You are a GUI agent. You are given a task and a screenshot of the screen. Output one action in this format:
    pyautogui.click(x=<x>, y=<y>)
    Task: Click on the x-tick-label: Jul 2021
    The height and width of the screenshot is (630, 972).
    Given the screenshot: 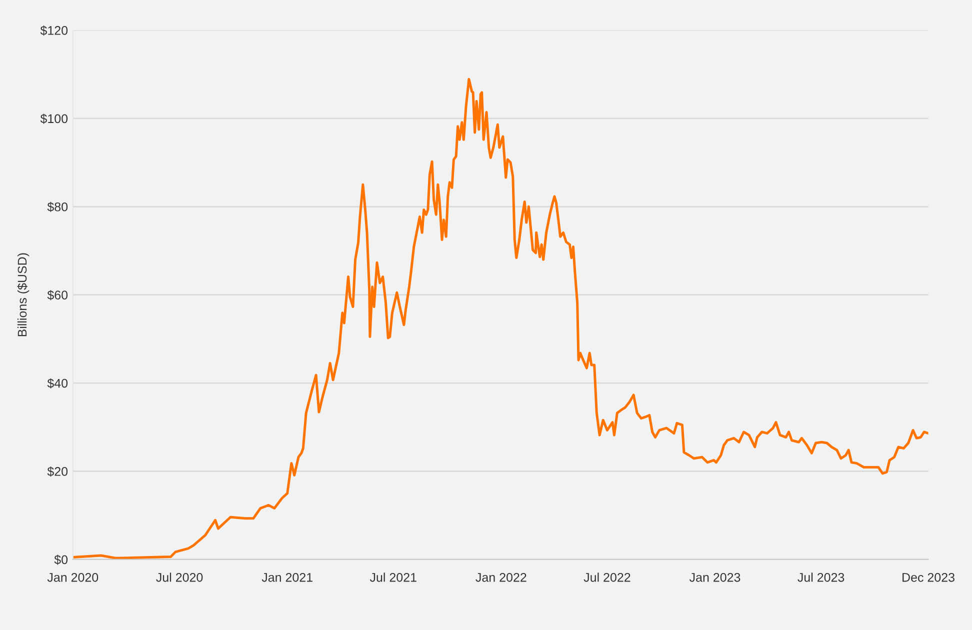 What is the action you would take?
    pyautogui.click(x=393, y=577)
    